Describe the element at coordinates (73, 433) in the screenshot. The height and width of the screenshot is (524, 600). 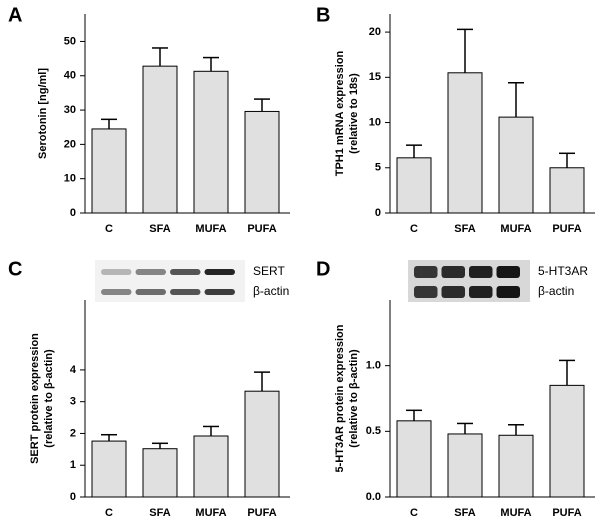
I see `y-tick-label: 2` at that location.